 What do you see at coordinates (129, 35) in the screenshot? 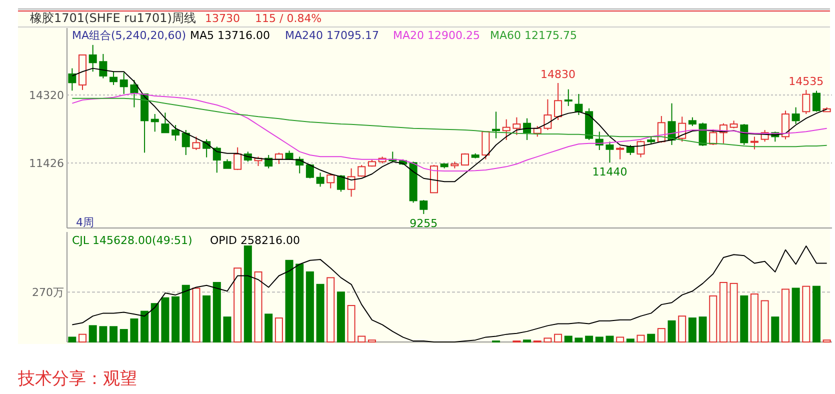
I see `annotation: MA组合(5,240,20,60)` at bounding box center [129, 35].